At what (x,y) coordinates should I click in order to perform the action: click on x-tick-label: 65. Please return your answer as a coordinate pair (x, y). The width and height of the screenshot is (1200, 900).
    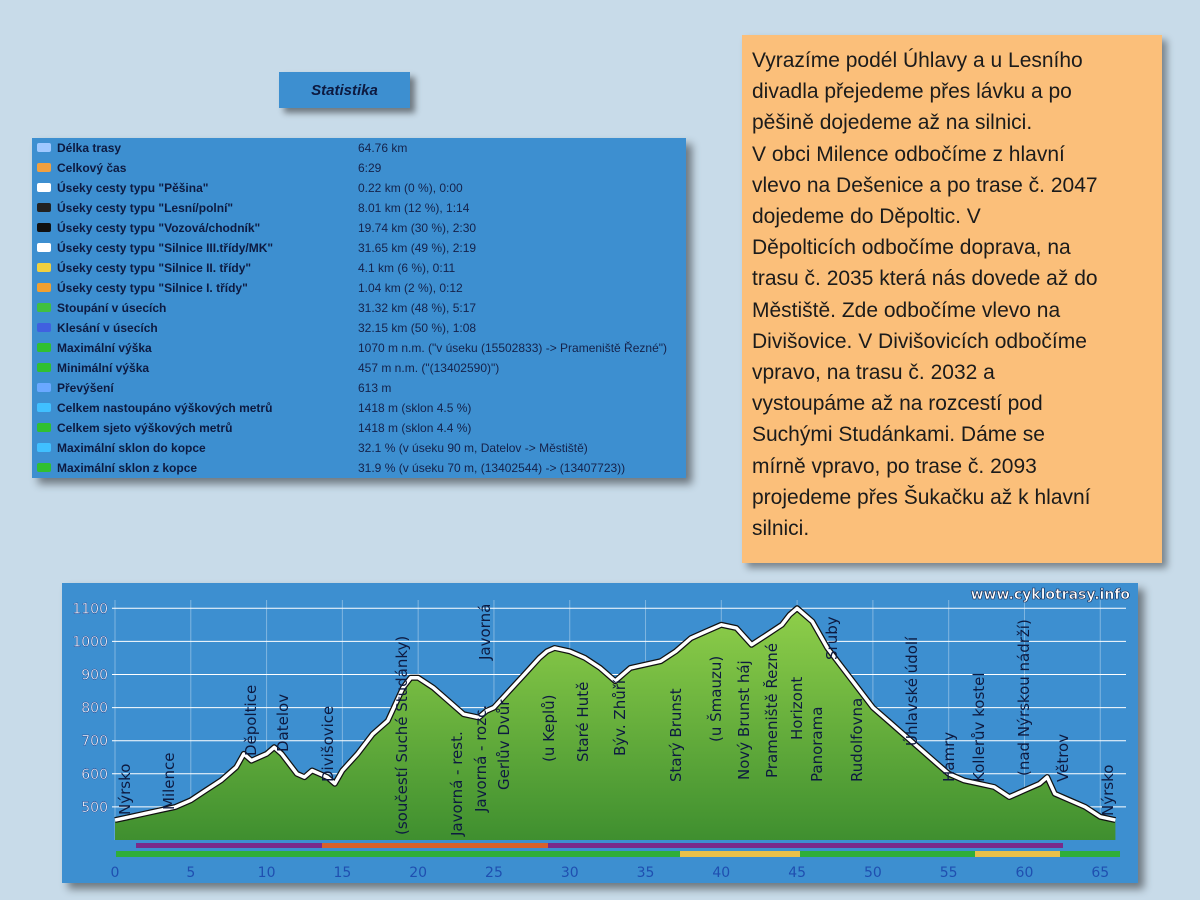
    Looking at the image, I should click on (1100, 873).